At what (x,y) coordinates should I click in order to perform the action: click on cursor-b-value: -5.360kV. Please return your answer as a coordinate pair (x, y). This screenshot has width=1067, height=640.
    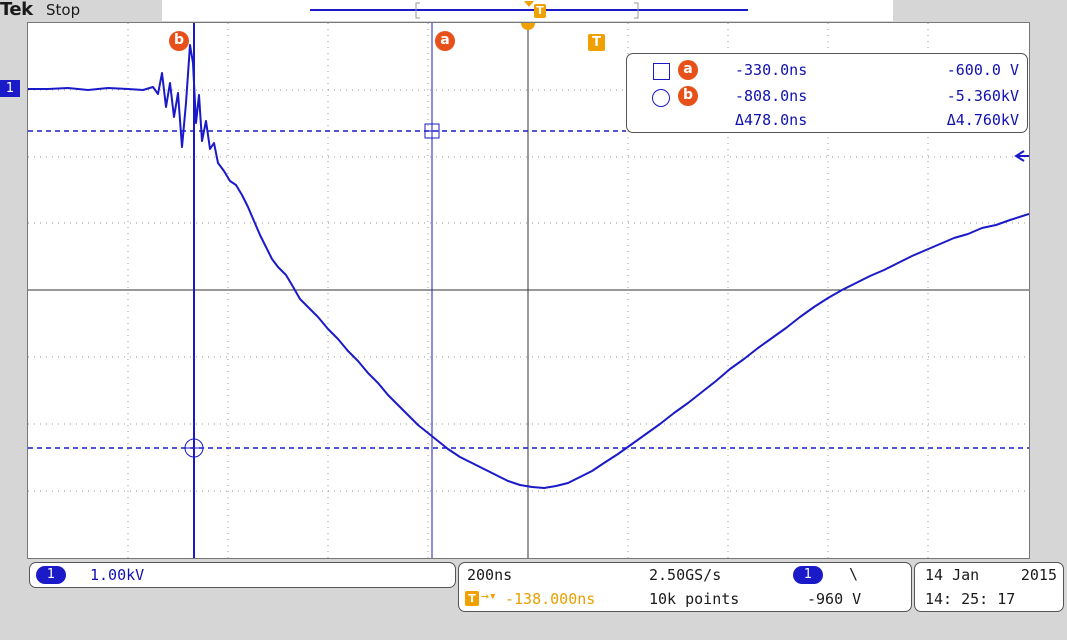
    Looking at the image, I should click on (982, 96).